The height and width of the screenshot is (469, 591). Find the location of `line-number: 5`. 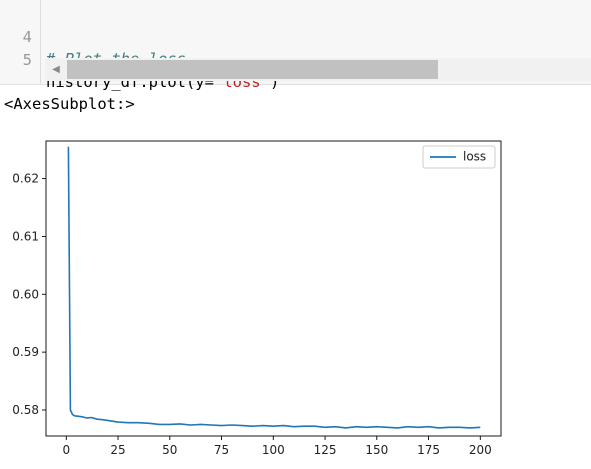

line-number: 5 is located at coordinates (16, 60).